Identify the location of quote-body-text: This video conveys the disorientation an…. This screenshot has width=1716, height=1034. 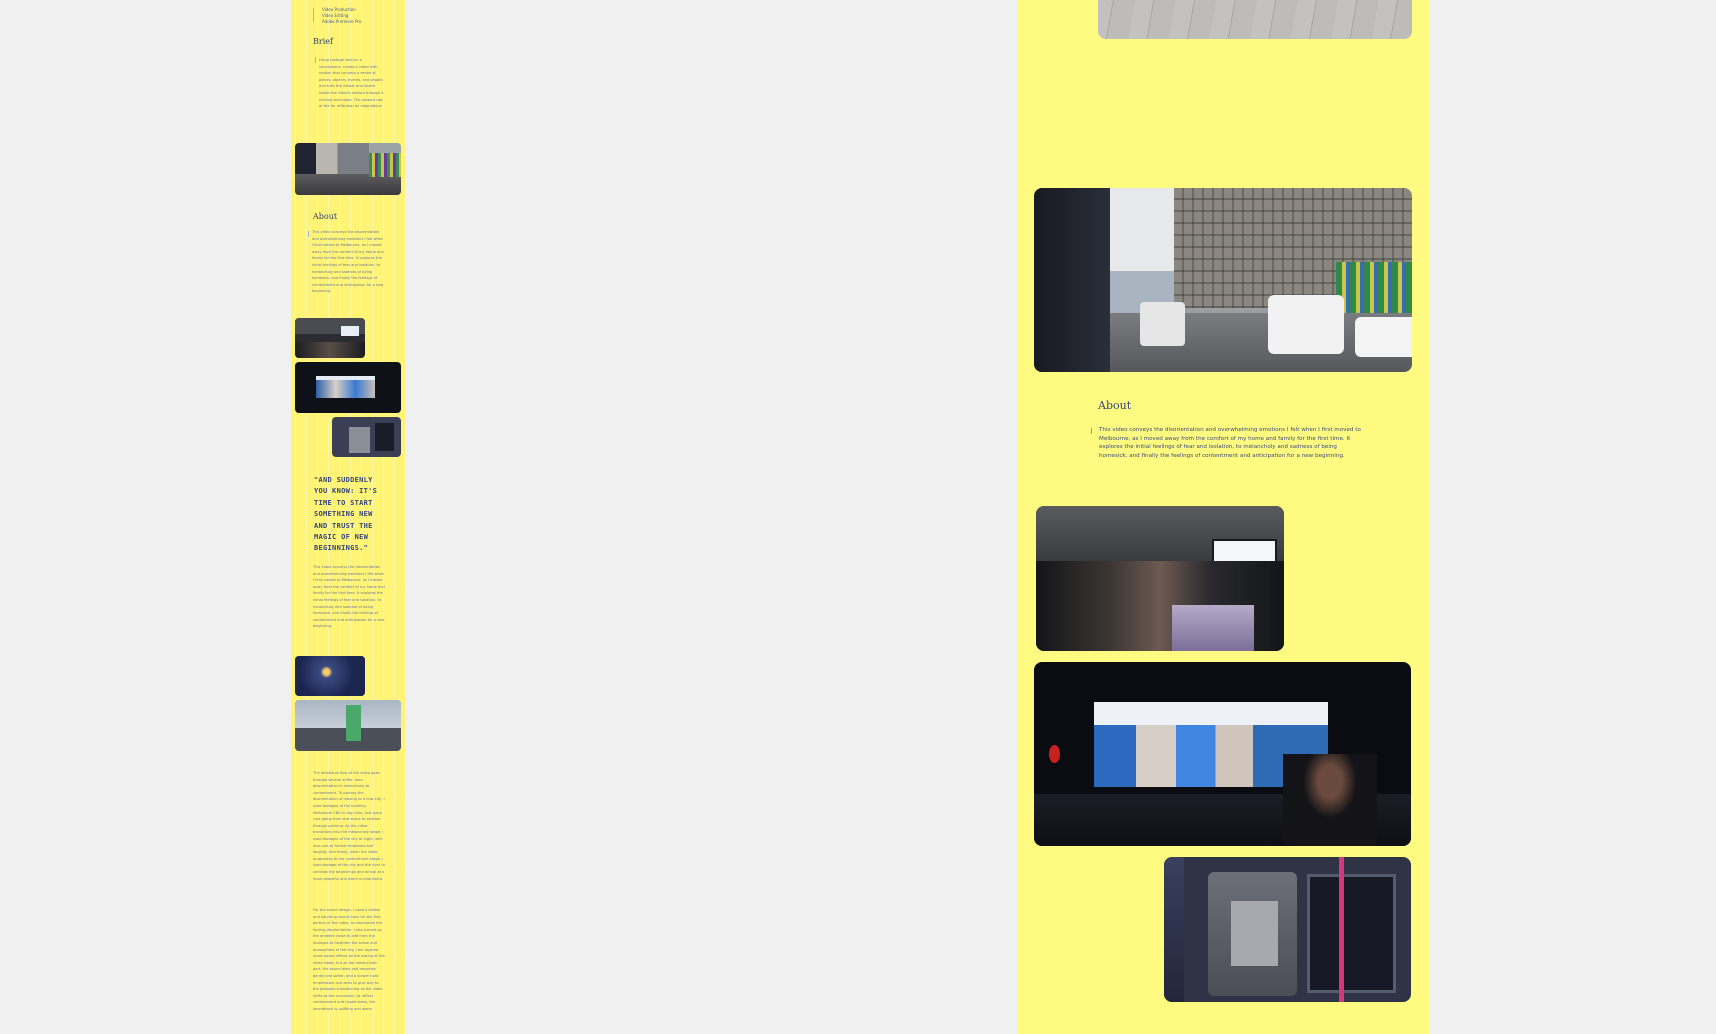
(349, 597).